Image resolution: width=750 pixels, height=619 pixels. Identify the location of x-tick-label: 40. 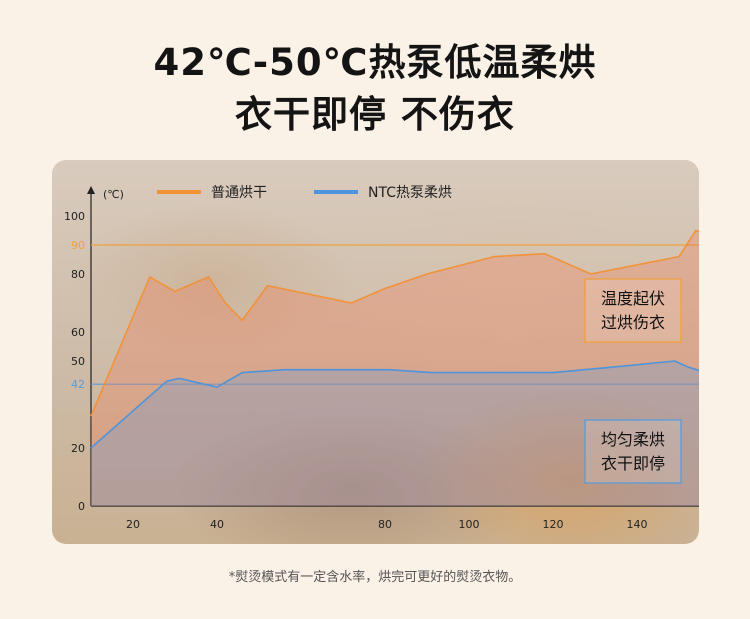
(217, 524).